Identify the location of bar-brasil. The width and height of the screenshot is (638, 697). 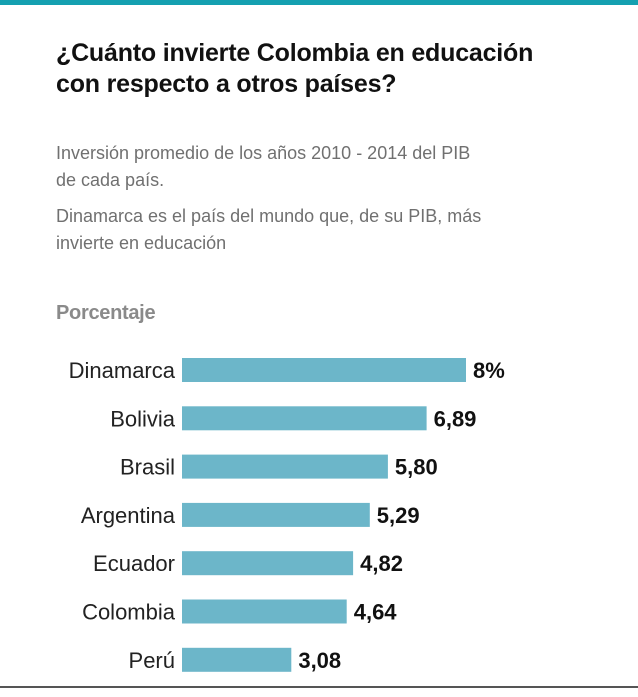
(285, 466).